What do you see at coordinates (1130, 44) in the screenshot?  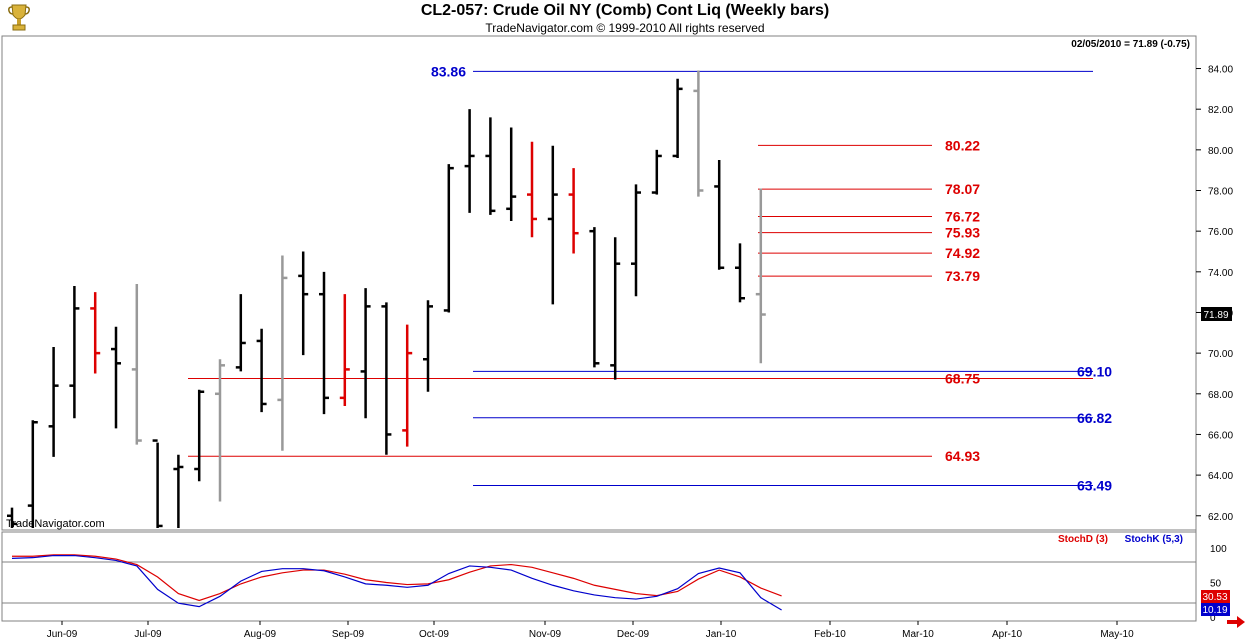 I see `last-quote-text: 02/05/2010 = 71.89 (-0.75)` at bounding box center [1130, 44].